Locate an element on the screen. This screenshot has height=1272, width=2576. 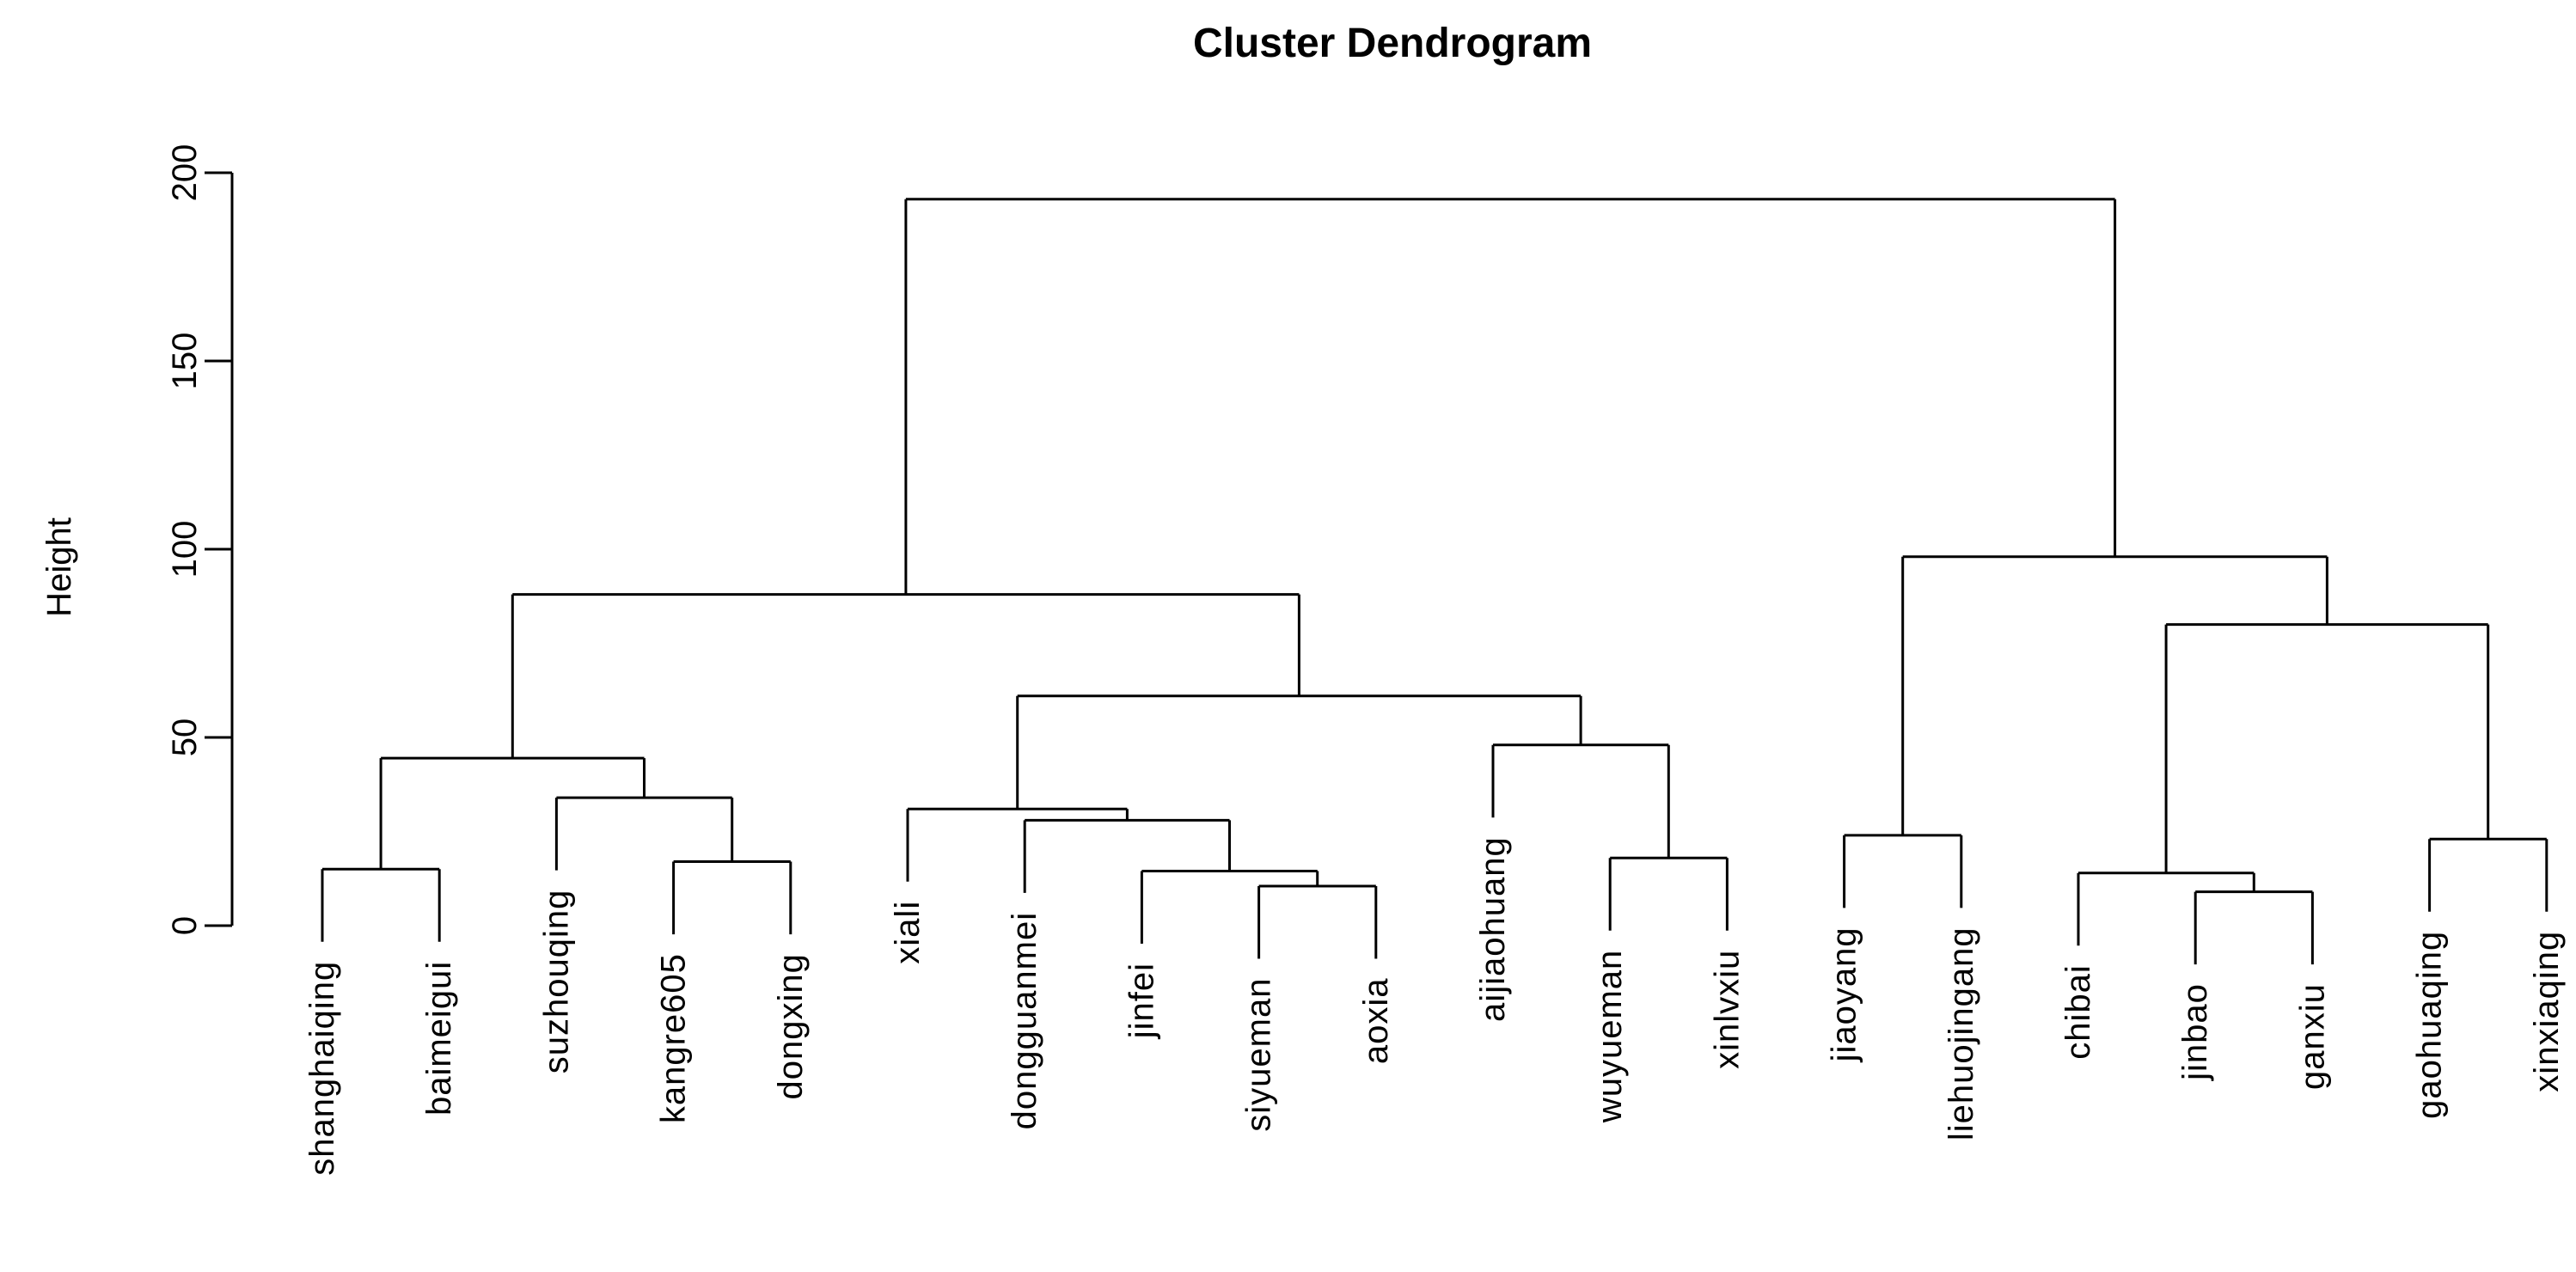
y-axis-title: Height is located at coordinates (59, 567).